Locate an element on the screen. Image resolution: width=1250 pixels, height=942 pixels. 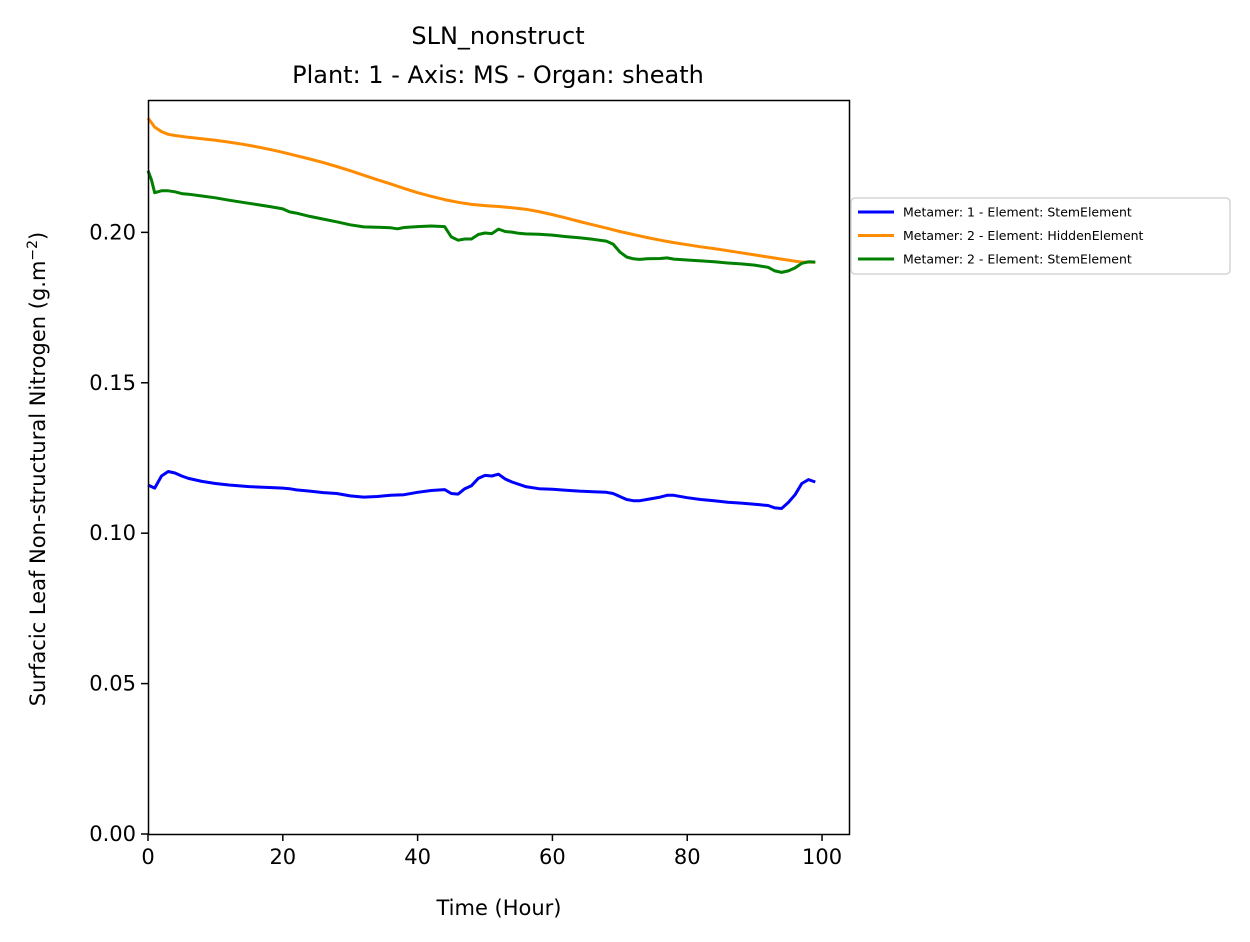
legend-label-3: Metamer: 2 - Element: StemElement is located at coordinates (1017, 259).